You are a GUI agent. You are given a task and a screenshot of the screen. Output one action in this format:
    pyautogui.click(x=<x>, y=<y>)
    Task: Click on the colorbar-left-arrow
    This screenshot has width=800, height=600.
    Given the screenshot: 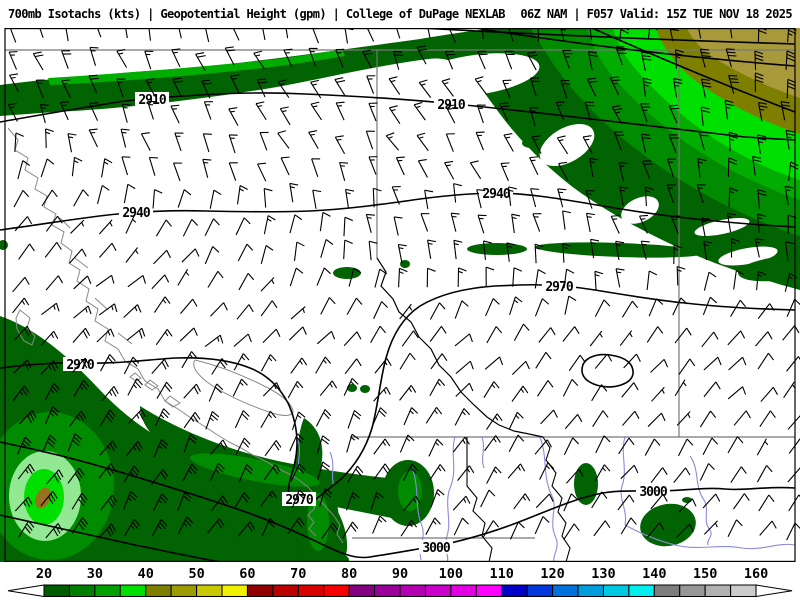 What is the action you would take?
    pyautogui.click(x=26, y=591)
    